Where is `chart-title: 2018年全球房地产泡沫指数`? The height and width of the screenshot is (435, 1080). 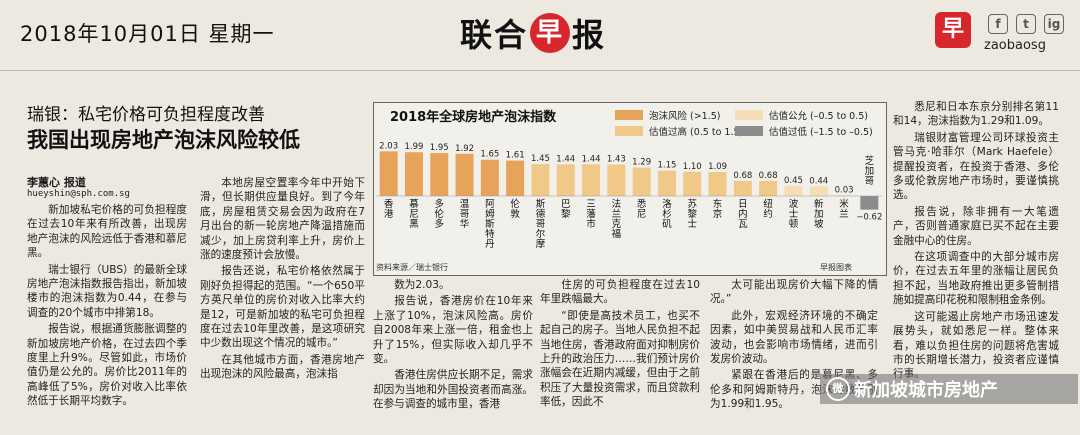 chart-title: 2018年全球房地产泡沫指数 is located at coordinates (473, 117).